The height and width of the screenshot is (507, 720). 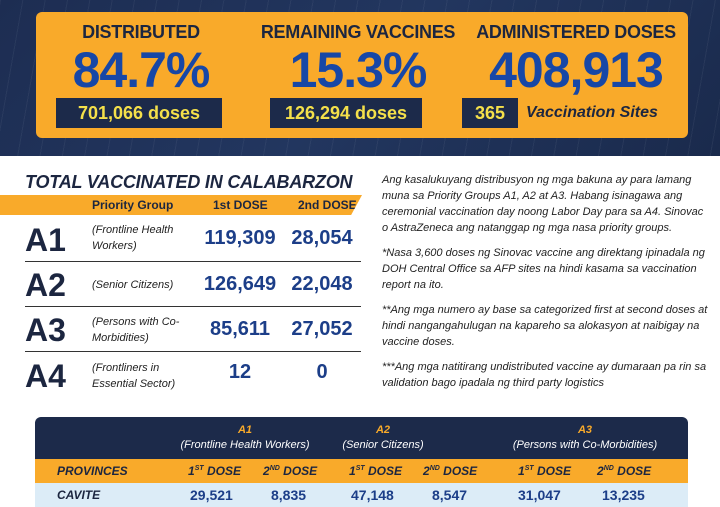 What do you see at coordinates (189, 182) in the screenshot?
I see `total-title: TOTAL VACCINATED IN CALABARZON` at bounding box center [189, 182].